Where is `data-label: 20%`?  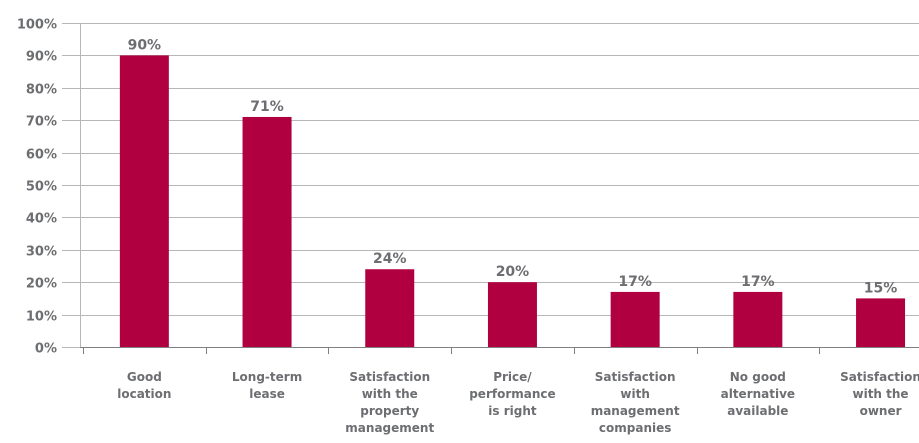 data-label: 20% is located at coordinates (513, 272).